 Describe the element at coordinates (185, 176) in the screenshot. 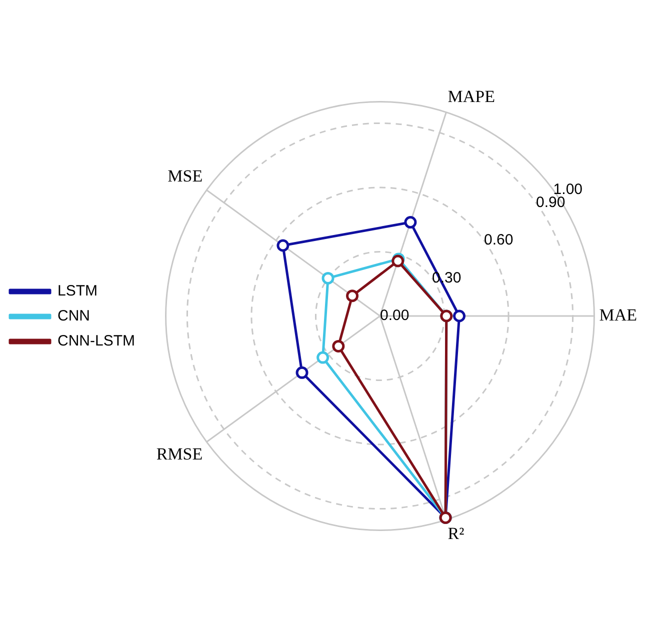

I see `spoke-label: MSE` at that location.